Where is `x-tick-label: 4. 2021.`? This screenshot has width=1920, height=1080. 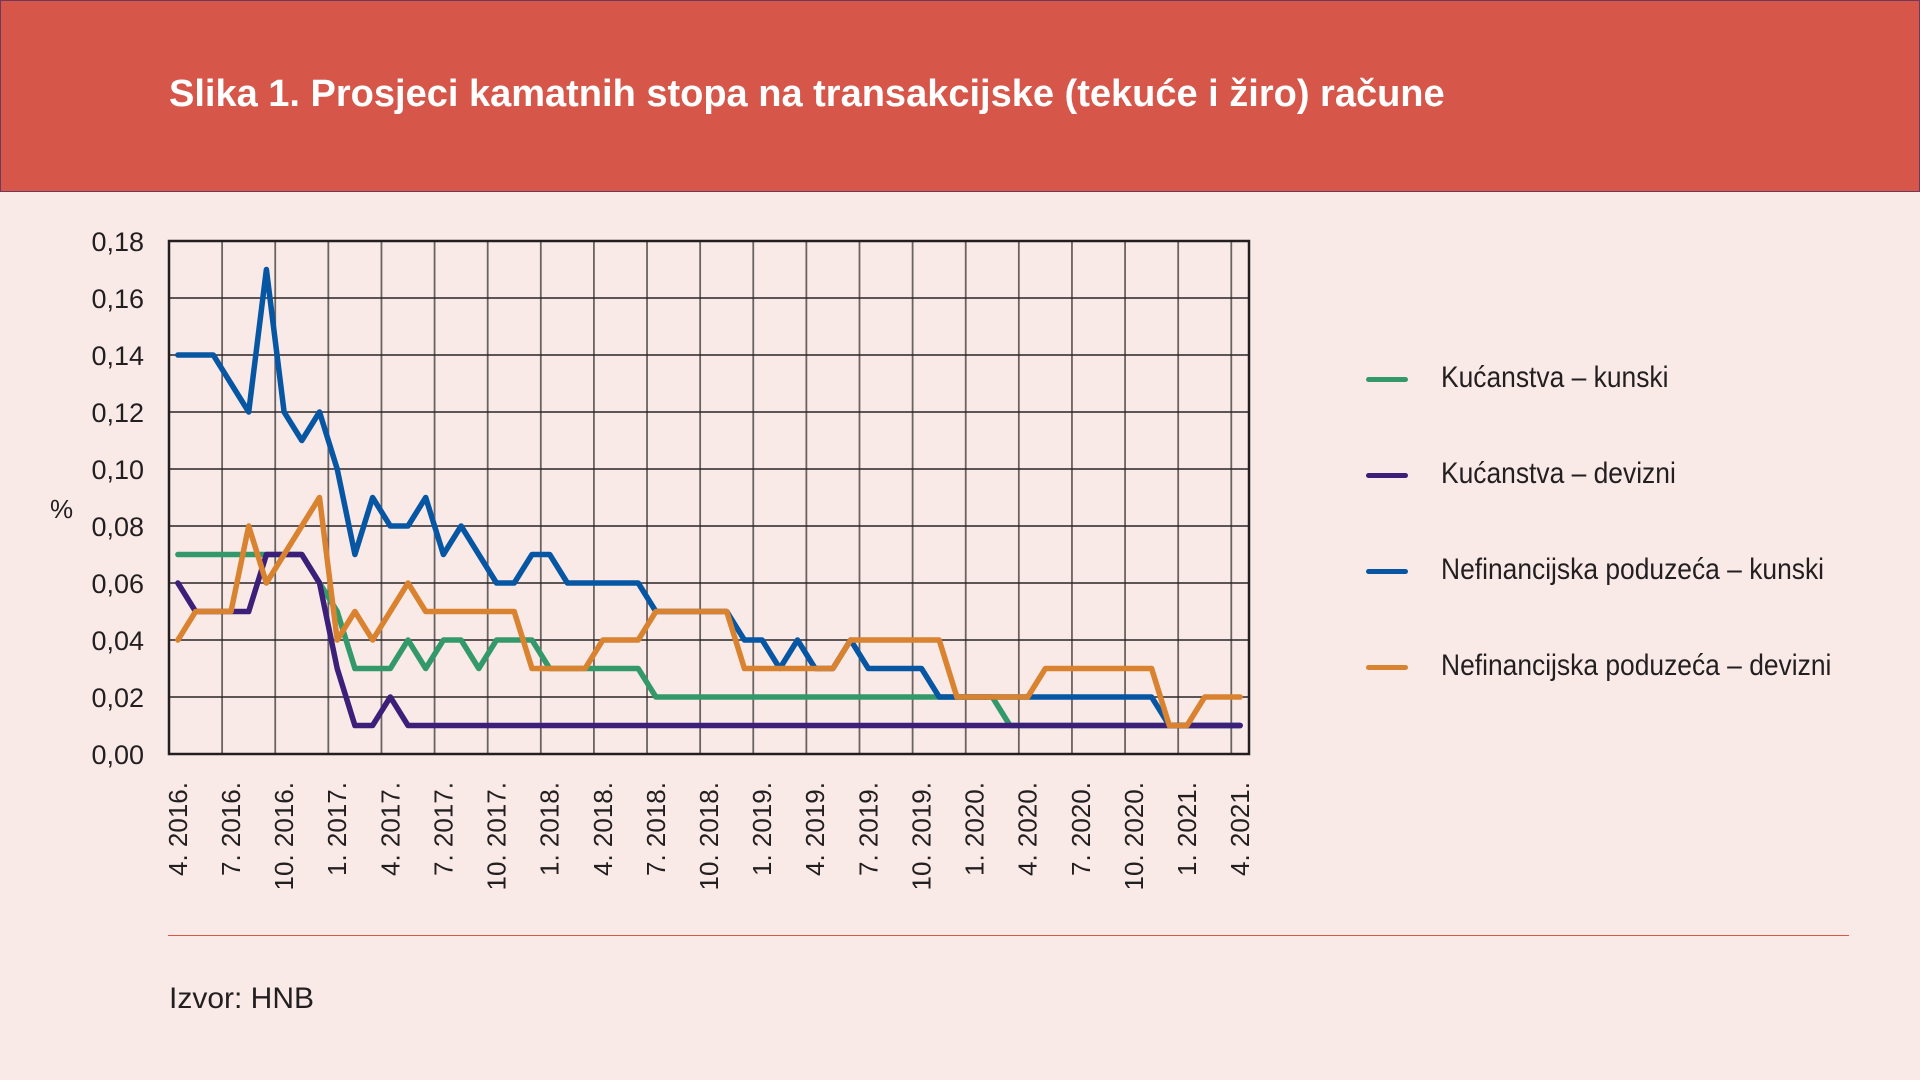 x-tick-label: 4. 2021. is located at coordinates (1240, 829).